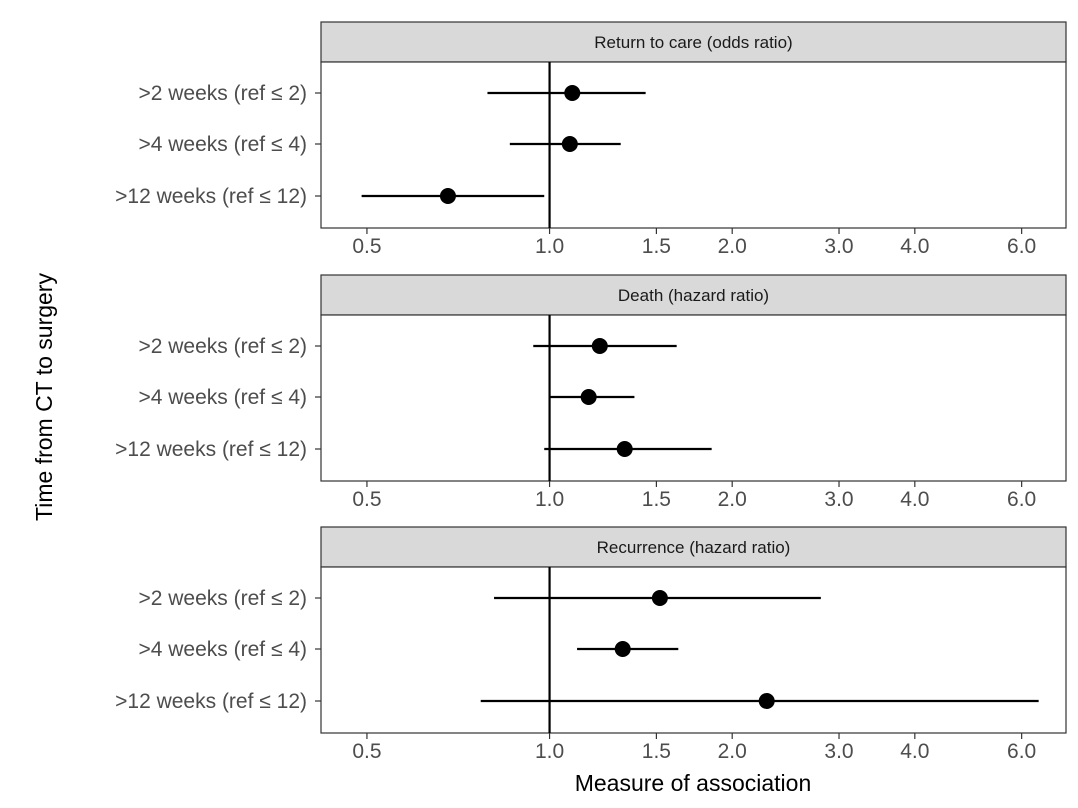 The image size is (1078, 808). Describe the element at coordinates (694, 547) in the screenshot. I see `facet-title: Recurrence (hazard ratio)` at that location.